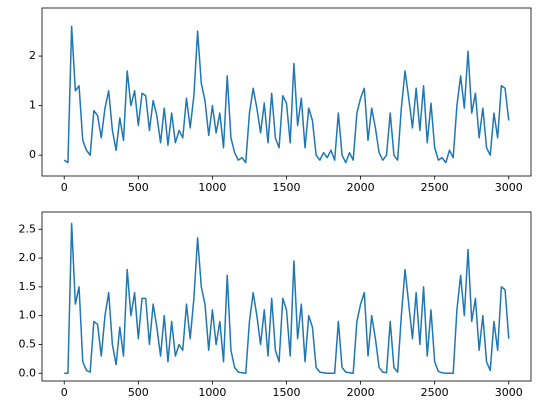 This screenshot has height=413, width=547. I want to click on y-tick-label: 2, so click(32, 55).